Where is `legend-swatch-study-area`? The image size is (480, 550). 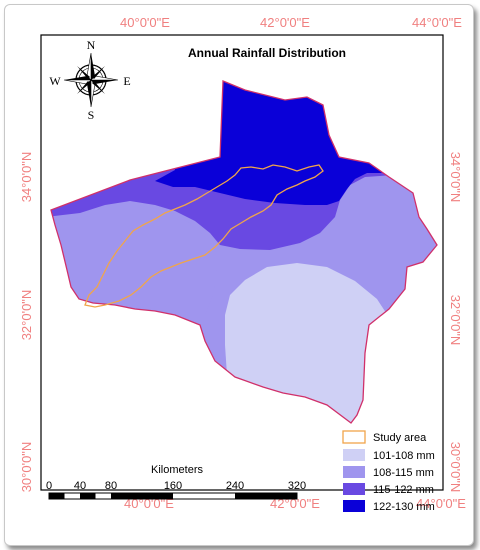 legend-swatch-study-area is located at coordinates (354, 437).